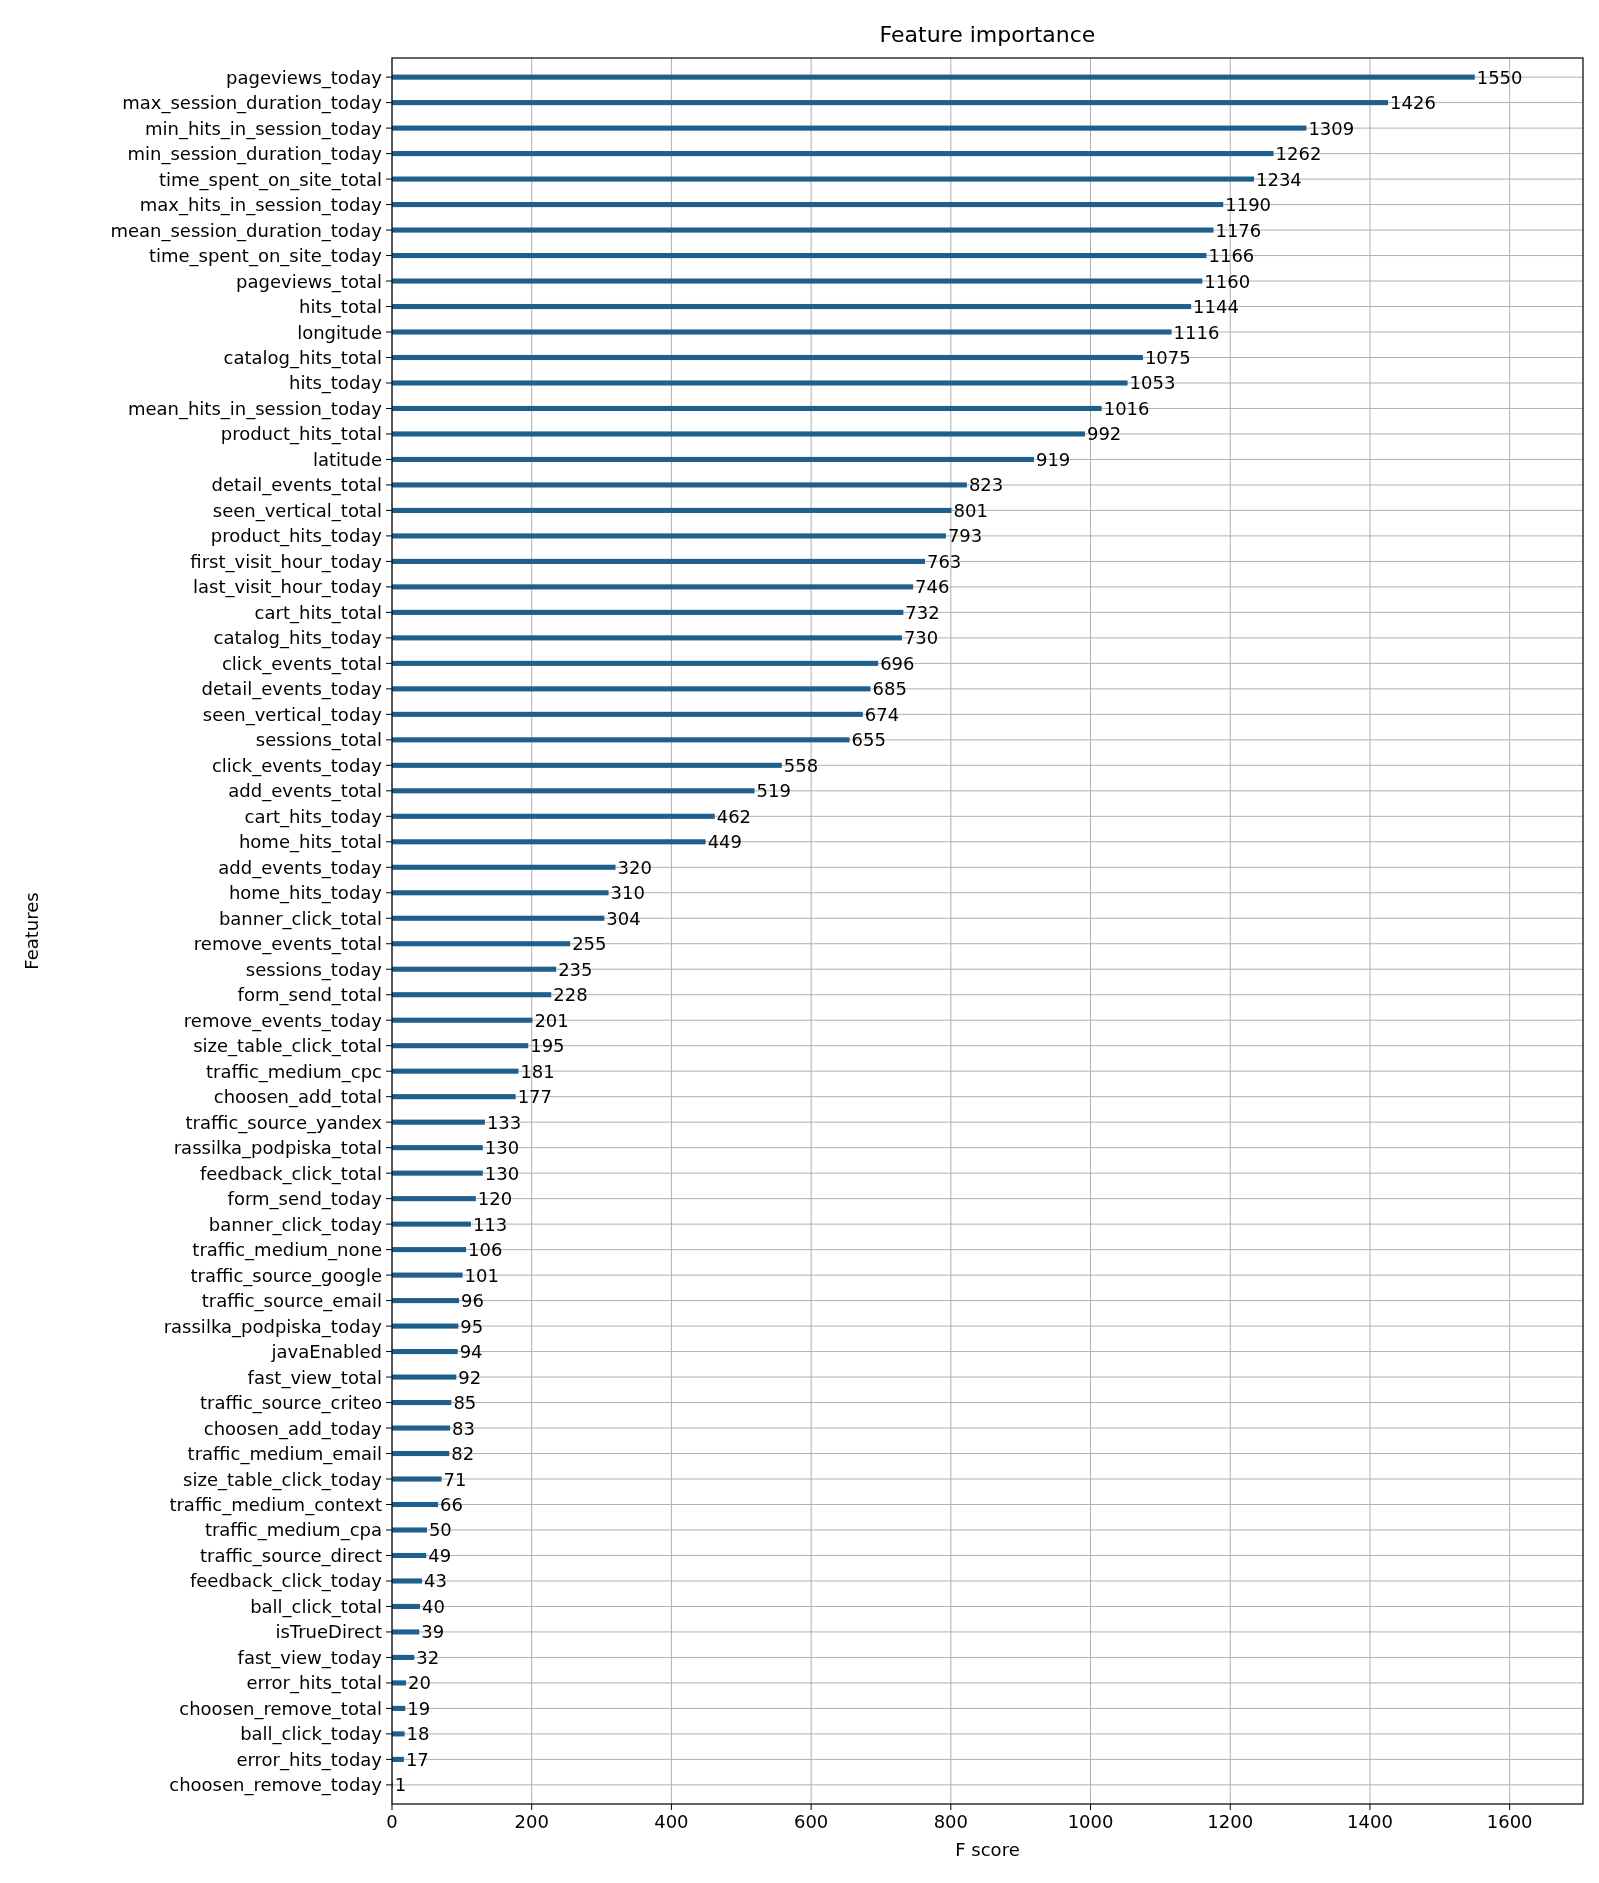 The width and height of the screenshot is (1599, 1883). What do you see at coordinates (246, 230) in the screenshot?
I see `y-tick-label: mean_session_duration_today` at bounding box center [246, 230].